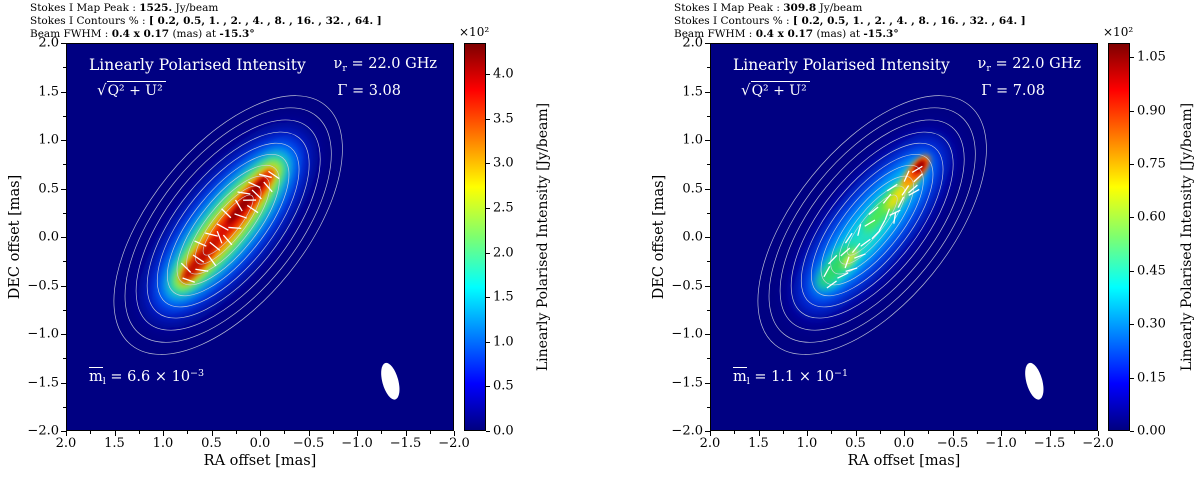 The image size is (1200, 477). I want to click on sqrt-expression: √Q² + U², so click(201, 90).